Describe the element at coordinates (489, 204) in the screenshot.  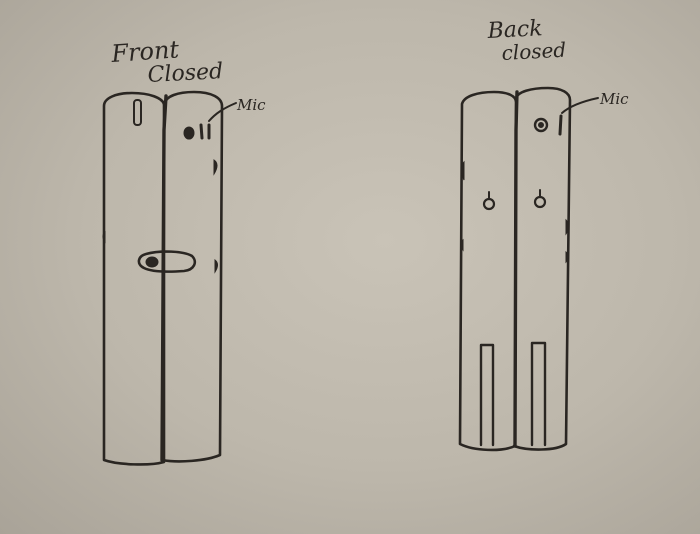
I see `back-left-keyhole` at that location.